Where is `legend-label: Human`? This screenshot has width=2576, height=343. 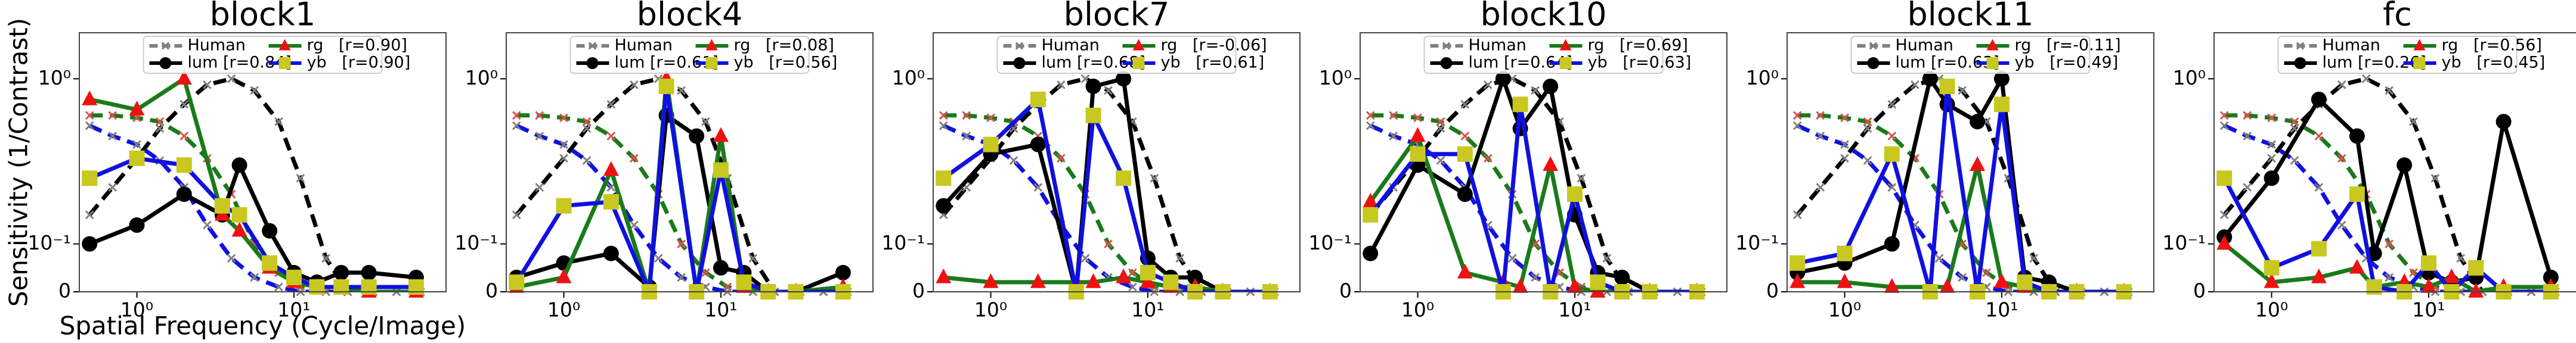 legend-label: Human is located at coordinates (217, 46).